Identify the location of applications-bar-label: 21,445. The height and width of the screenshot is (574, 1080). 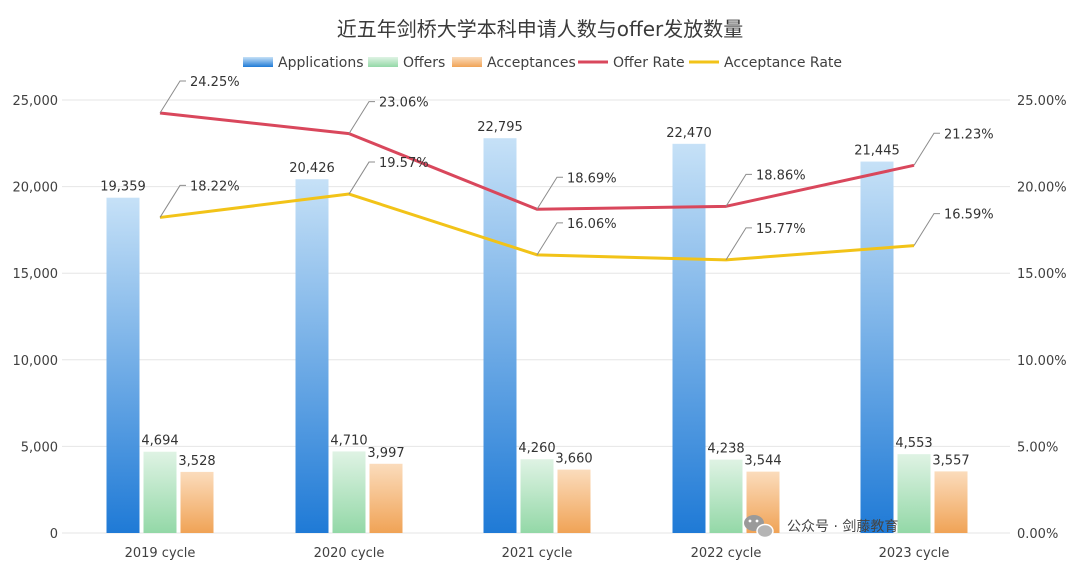
(877, 151).